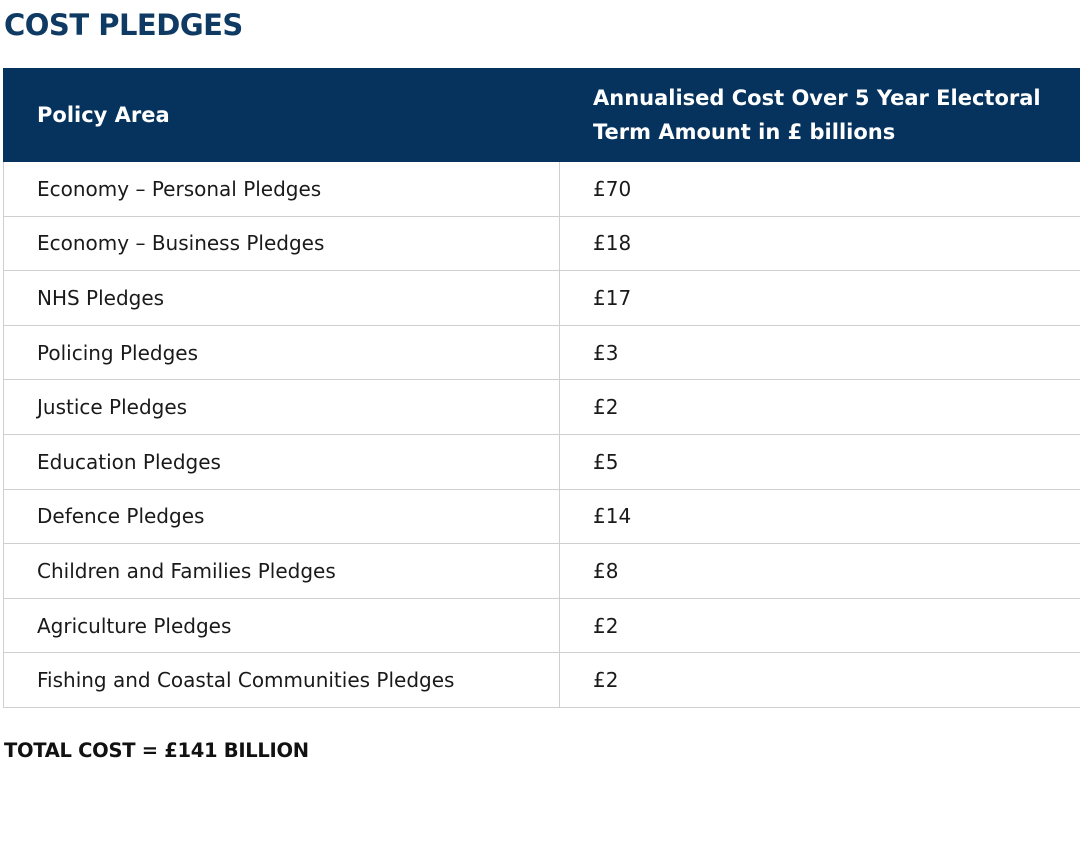  I want to click on table-row: Defence Pledges £14, so click(541, 516).